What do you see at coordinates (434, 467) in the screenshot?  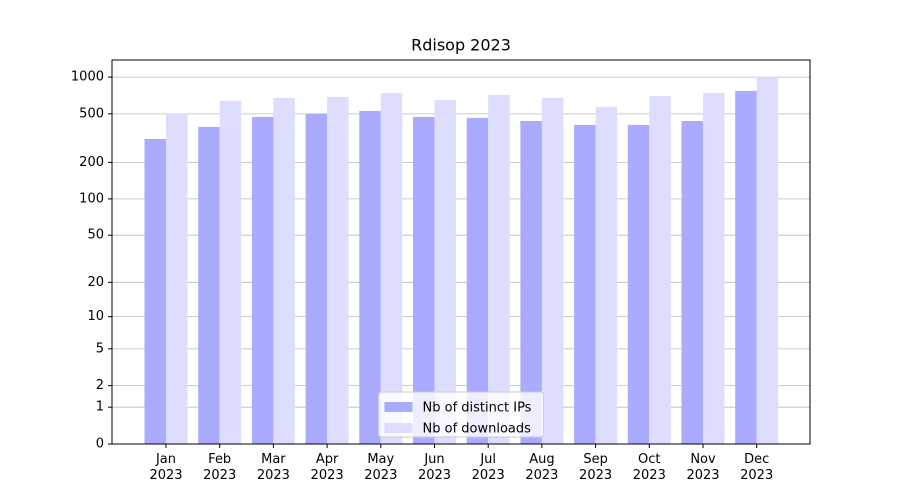 I see `x-tick-label: Jun 2023` at bounding box center [434, 467].